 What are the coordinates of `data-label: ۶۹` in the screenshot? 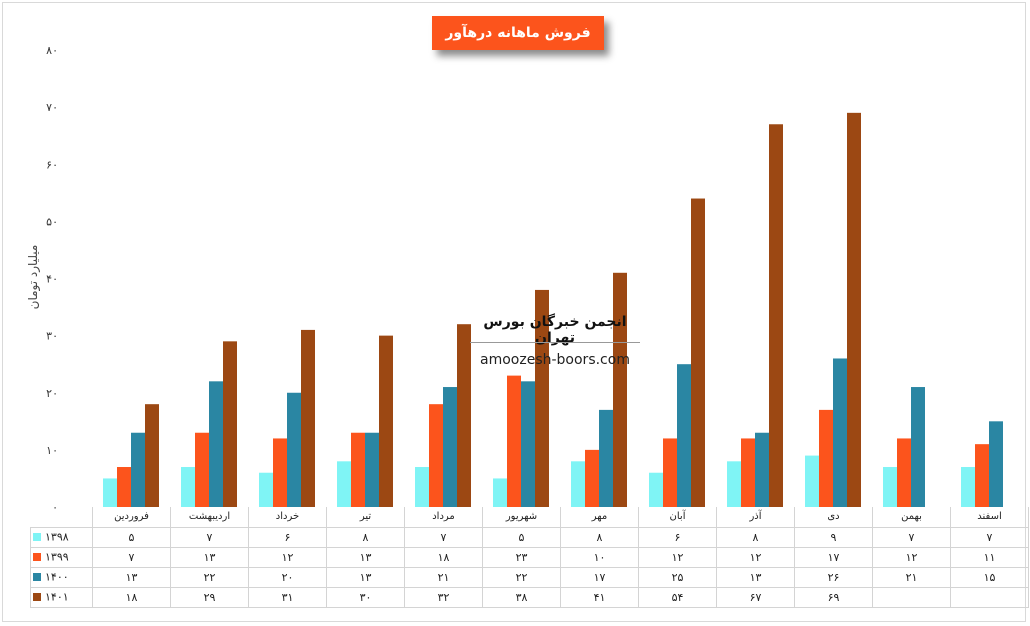 It's located at (833, 597).